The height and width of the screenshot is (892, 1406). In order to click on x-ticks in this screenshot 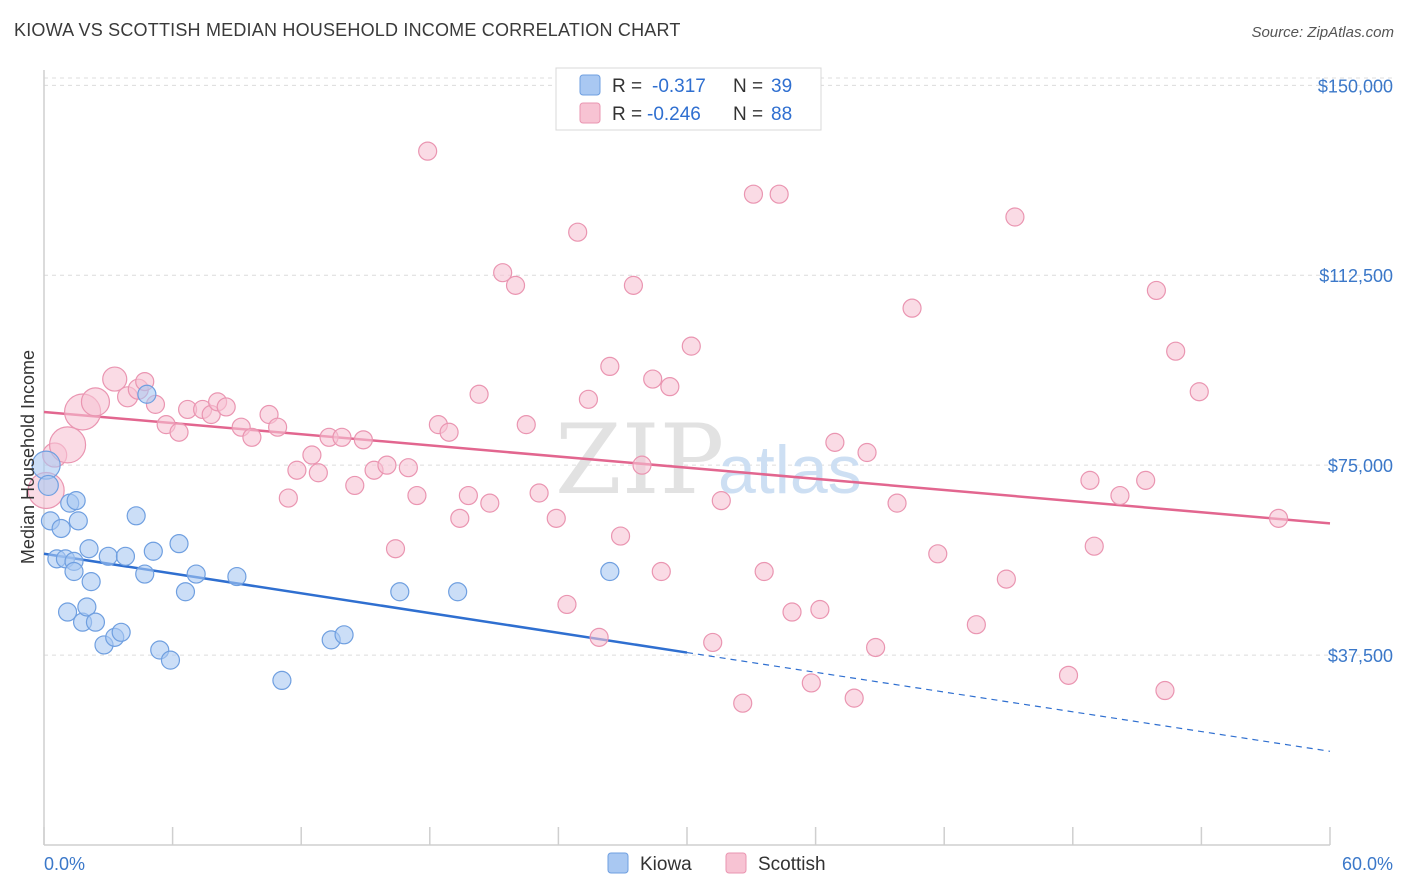, I will do `click(687, 836)`.